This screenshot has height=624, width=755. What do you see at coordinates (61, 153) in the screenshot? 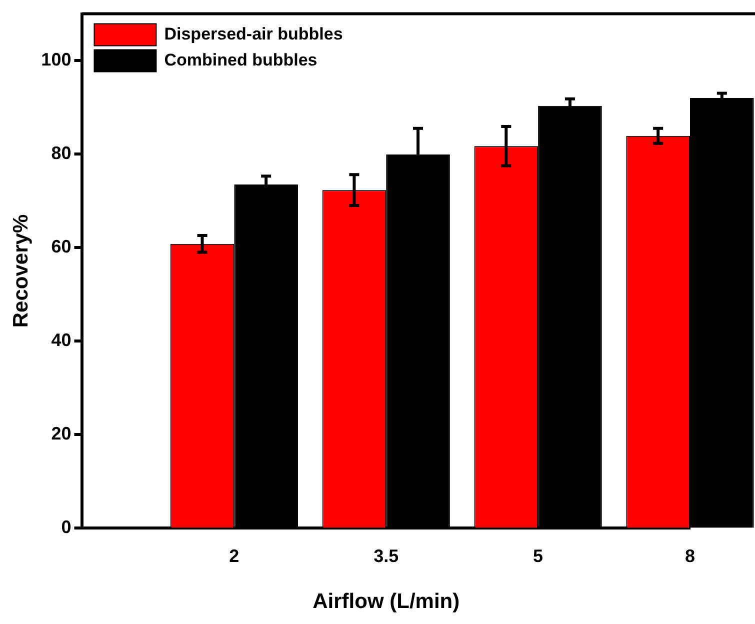
I see `y-tick-label: 80` at bounding box center [61, 153].